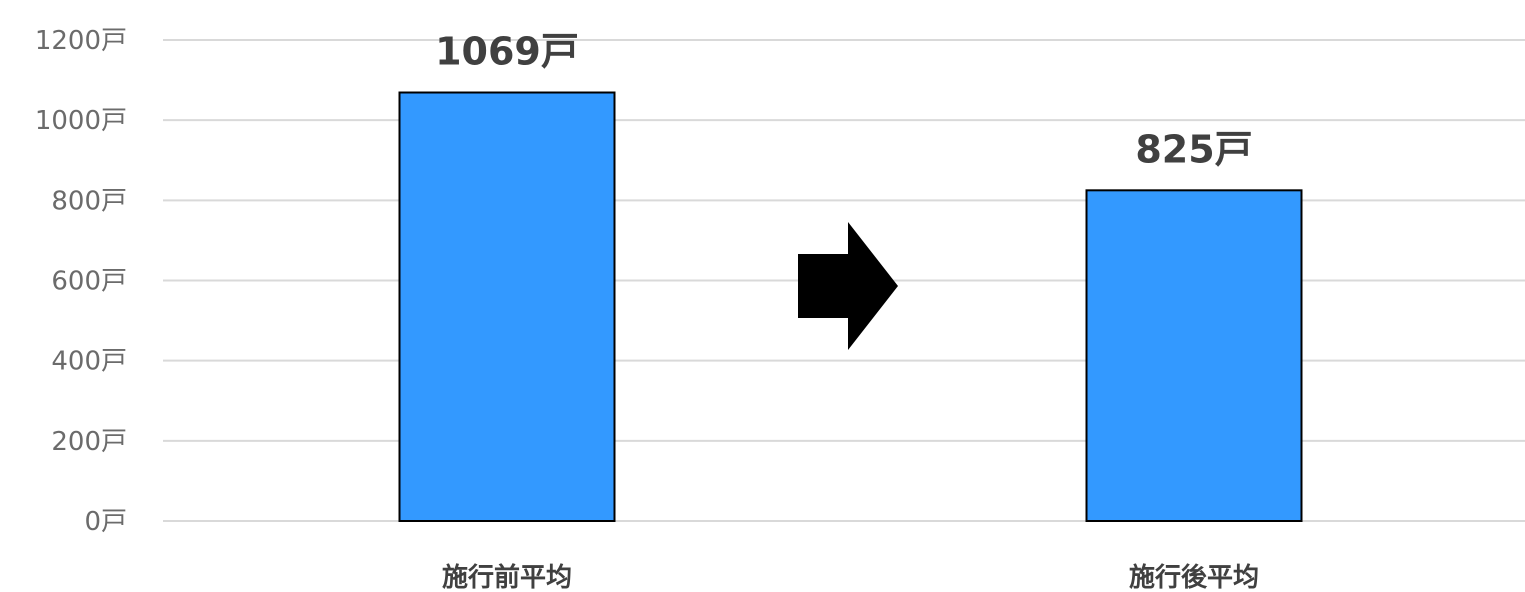 This screenshot has height=592, width=1525. I want to click on data-label: 825戸, so click(1193, 149).